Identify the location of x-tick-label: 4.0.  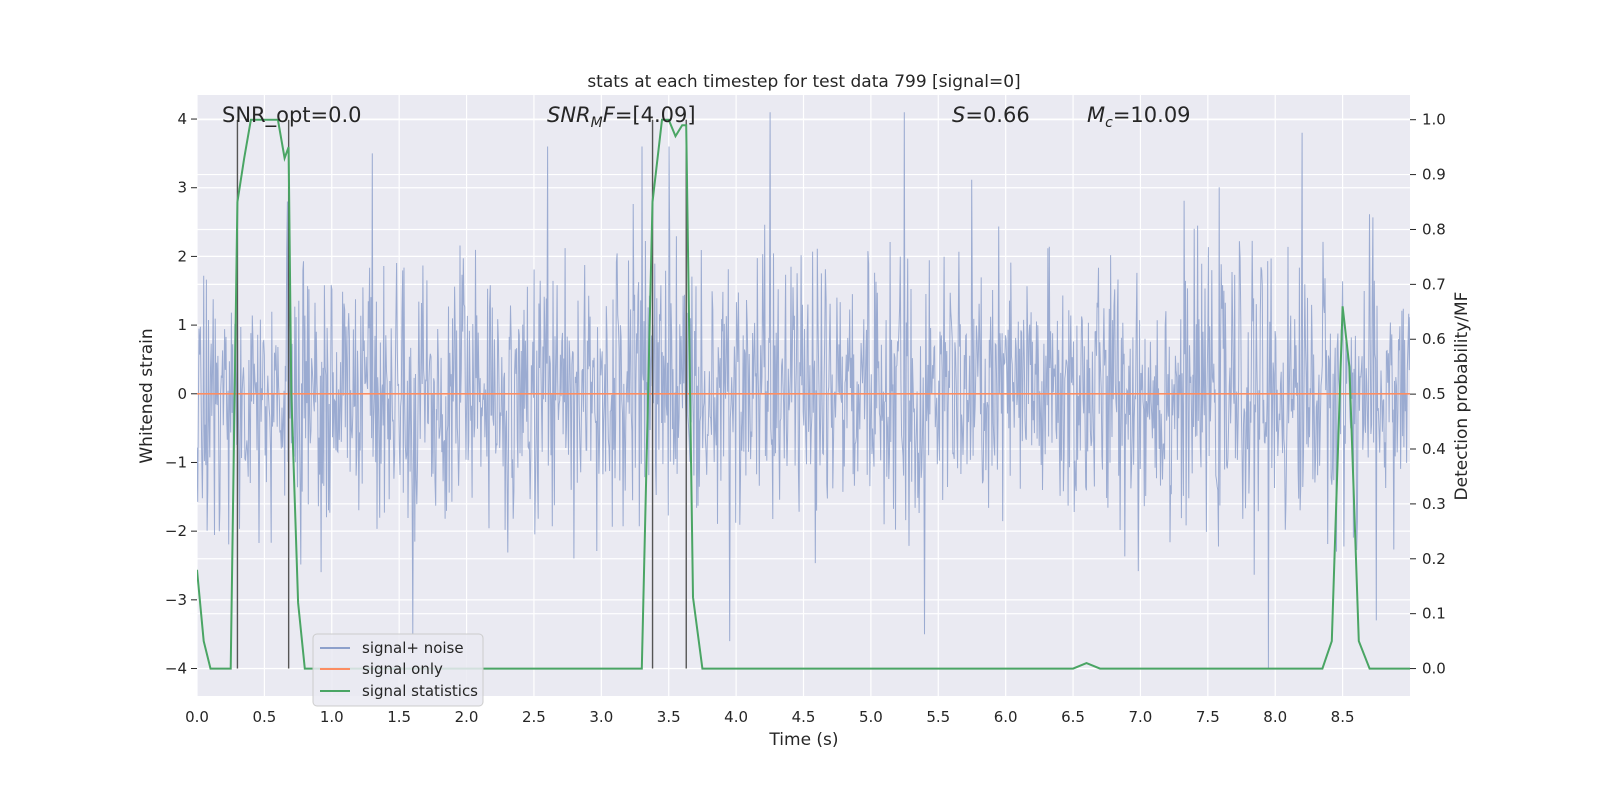
(736, 717).